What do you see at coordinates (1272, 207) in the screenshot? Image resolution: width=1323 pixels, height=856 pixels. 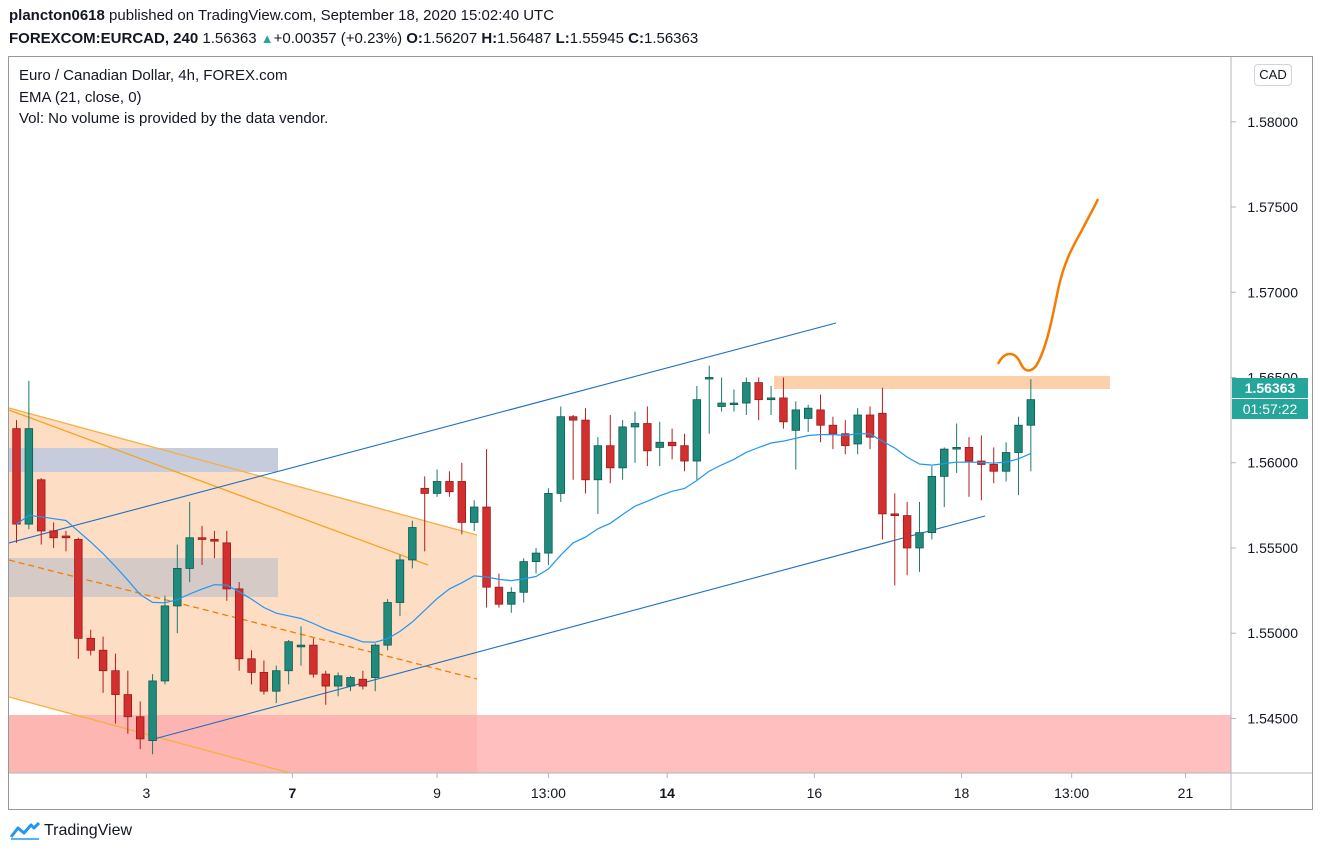 I see `price-tick-label: 1.57500` at bounding box center [1272, 207].